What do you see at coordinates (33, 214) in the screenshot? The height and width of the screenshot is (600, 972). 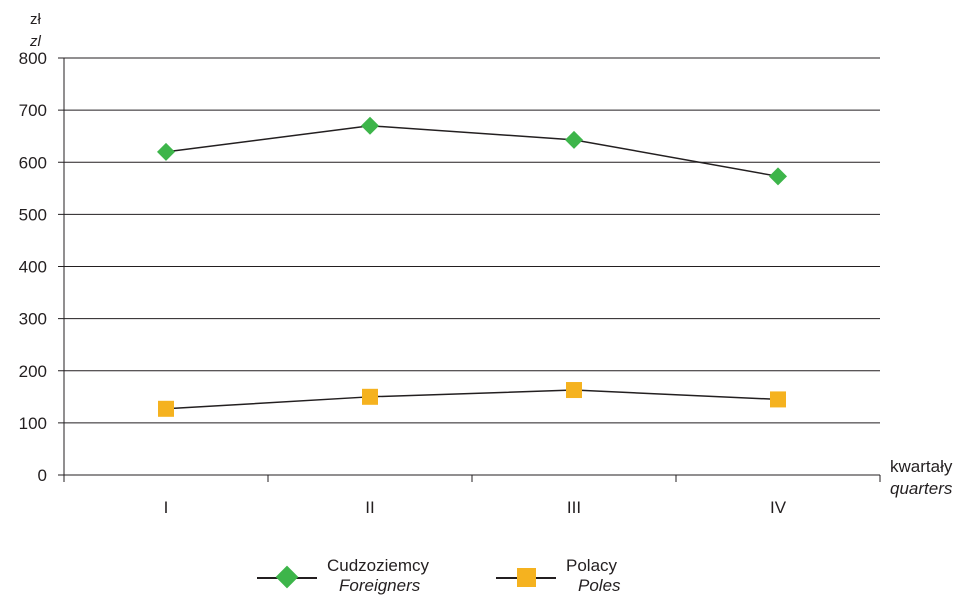 I see `y-tick-label: 500` at bounding box center [33, 214].